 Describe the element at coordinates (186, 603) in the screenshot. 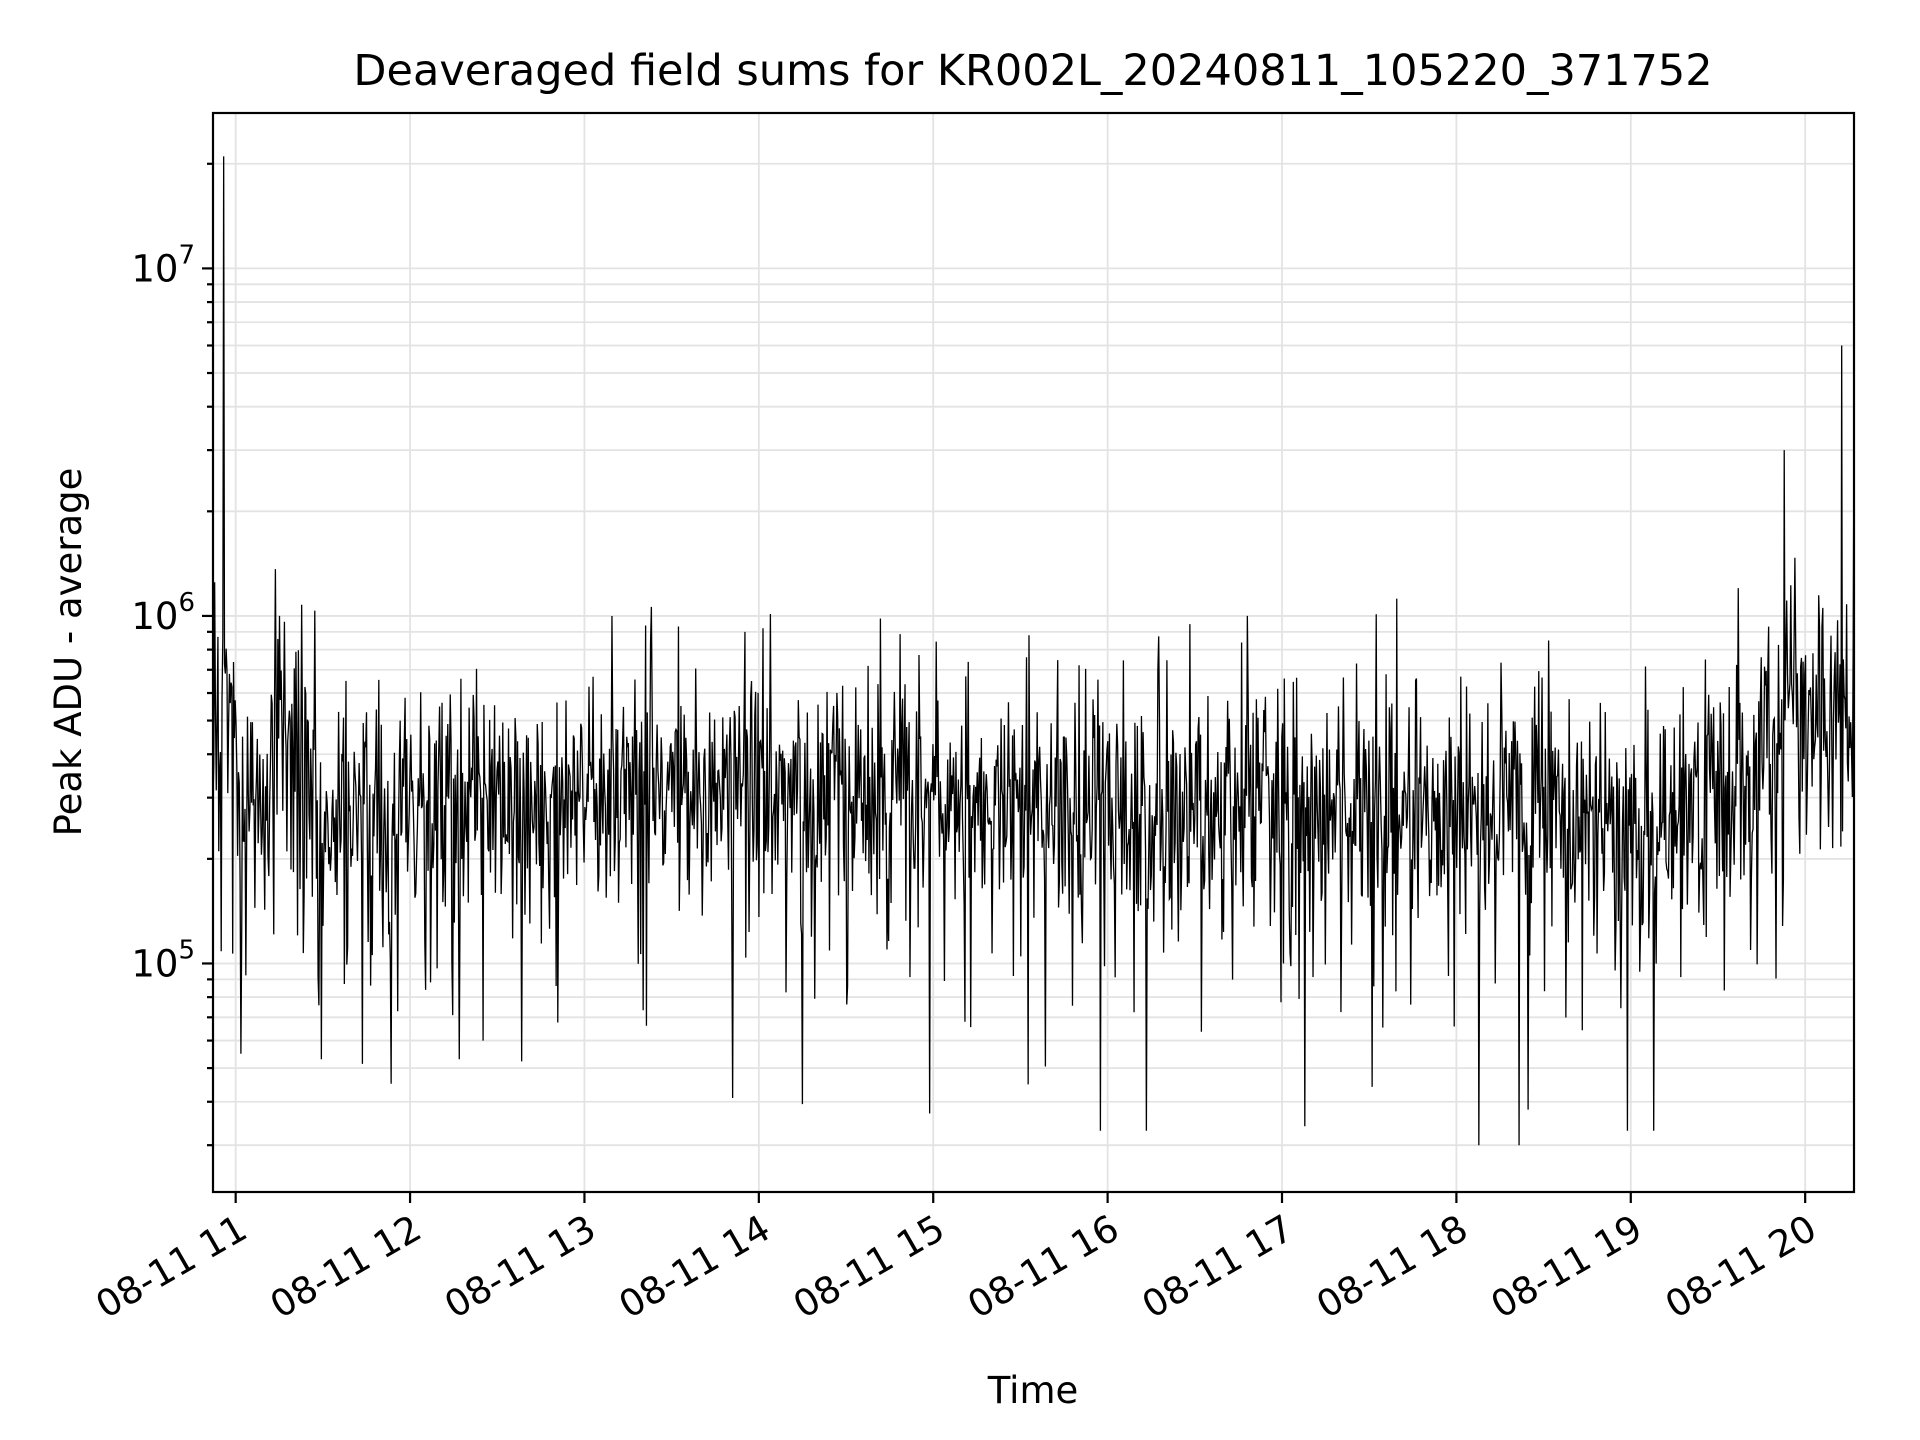

I see `y-tick-label-exponent: 6` at that location.